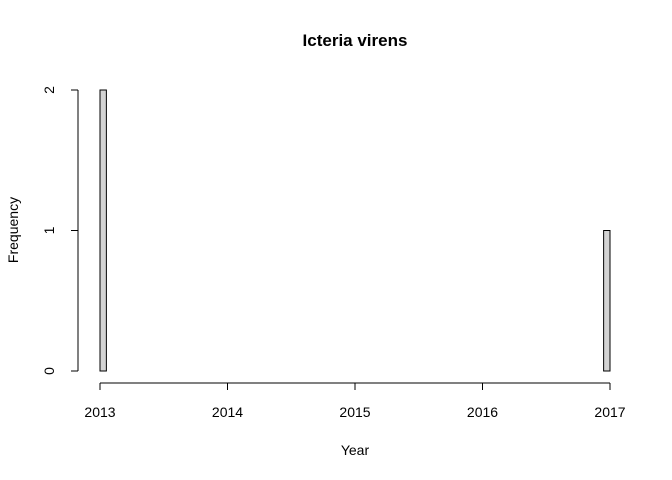 This screenshot has width=672, height=480. I want to click on chart-title: Icteria virens, so click(355, 40).